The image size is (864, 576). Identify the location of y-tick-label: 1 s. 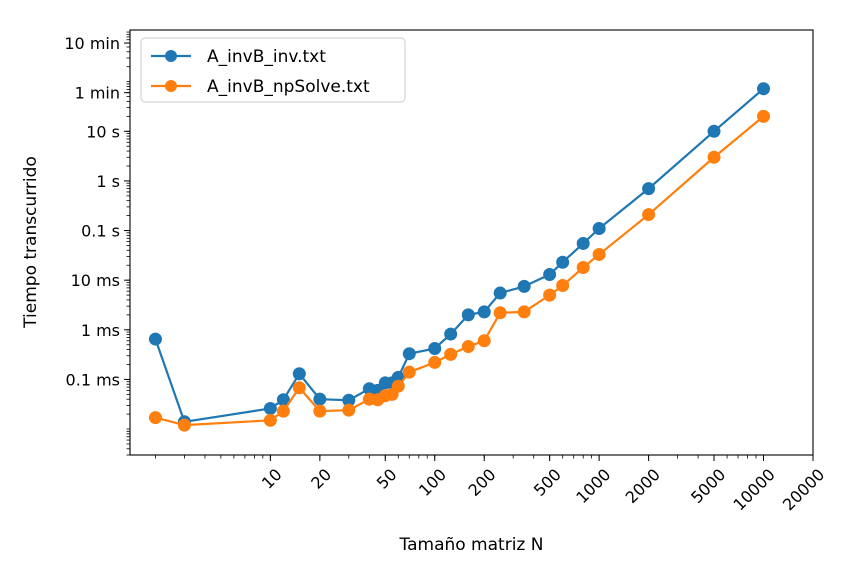
(108, 181).